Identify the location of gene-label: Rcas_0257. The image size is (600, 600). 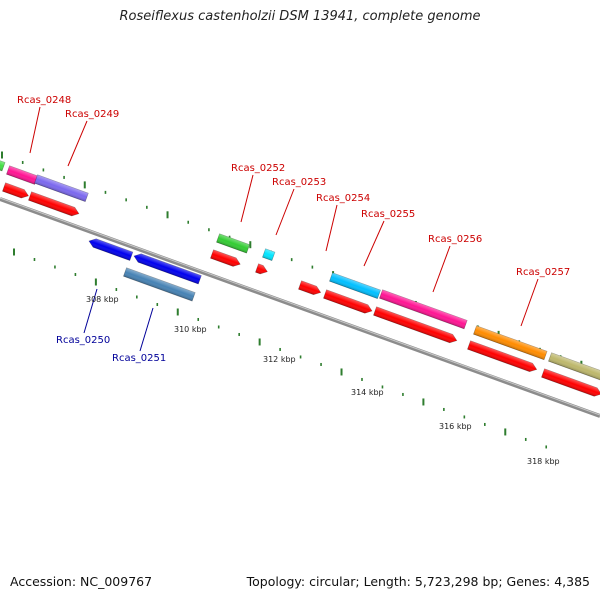
(543, 272).